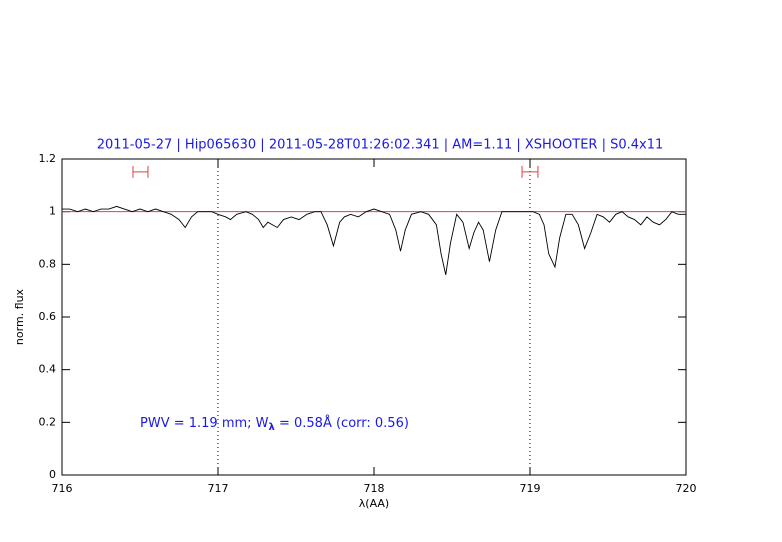  Describe the element at coordinates (48, 421) in the screenshot. I see `y-tick-label: 0.2` at that location.